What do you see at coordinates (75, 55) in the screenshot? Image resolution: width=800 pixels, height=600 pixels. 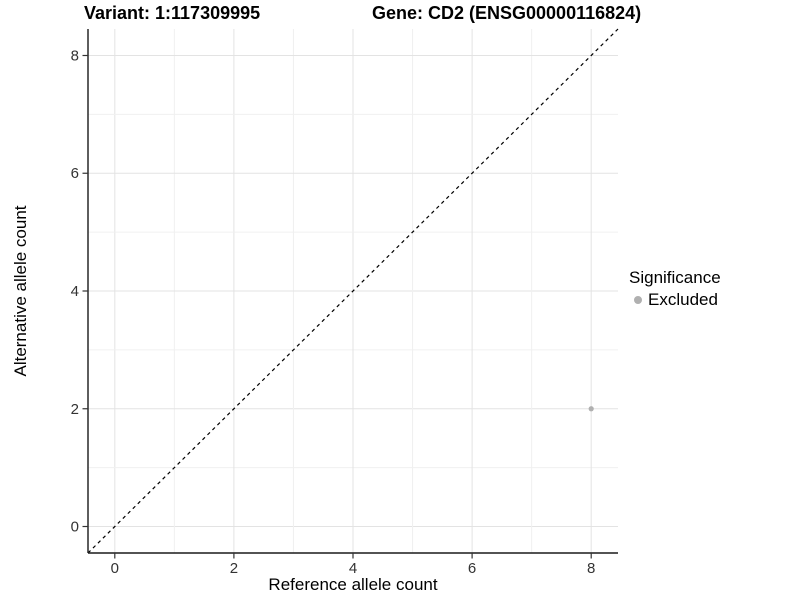 I see `y-tick-label: 8` at bounding box center [75, 55].